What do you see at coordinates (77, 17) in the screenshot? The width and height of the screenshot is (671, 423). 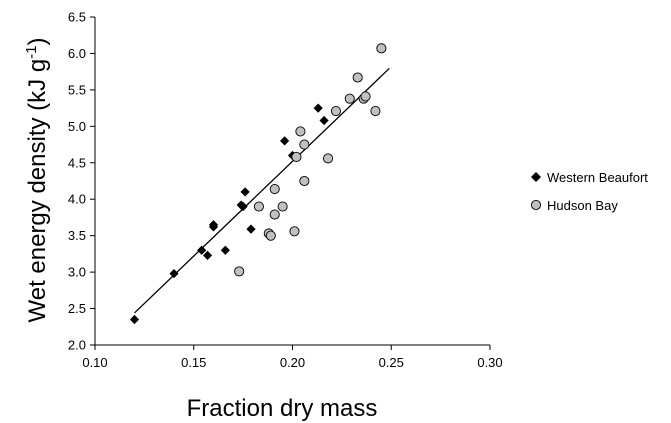 I see `y-tick-label: 6.5` at bounding box center [77, 17].